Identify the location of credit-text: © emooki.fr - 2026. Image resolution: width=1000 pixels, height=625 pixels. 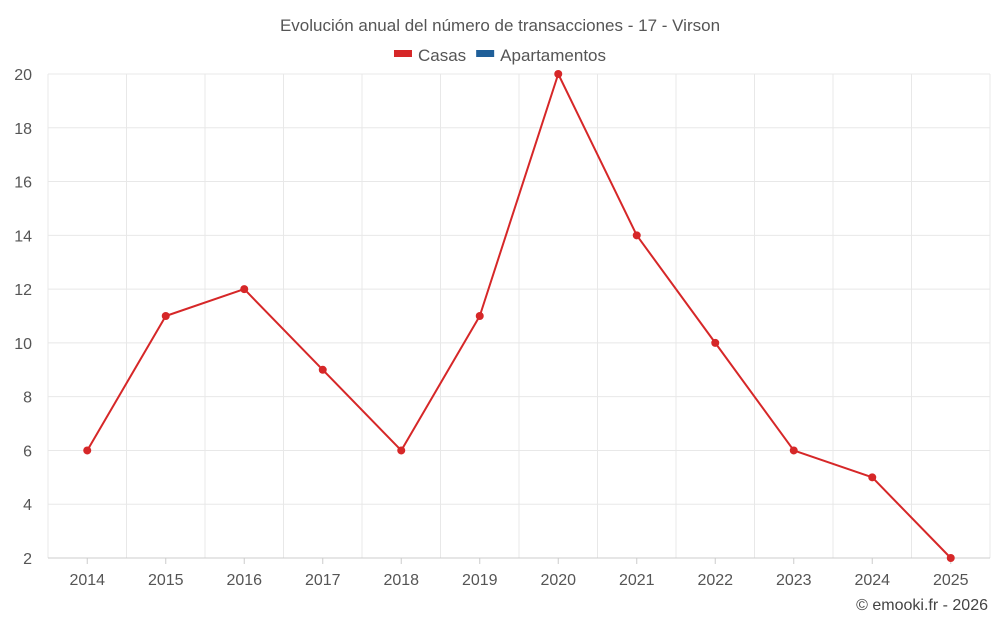
(922, 605).